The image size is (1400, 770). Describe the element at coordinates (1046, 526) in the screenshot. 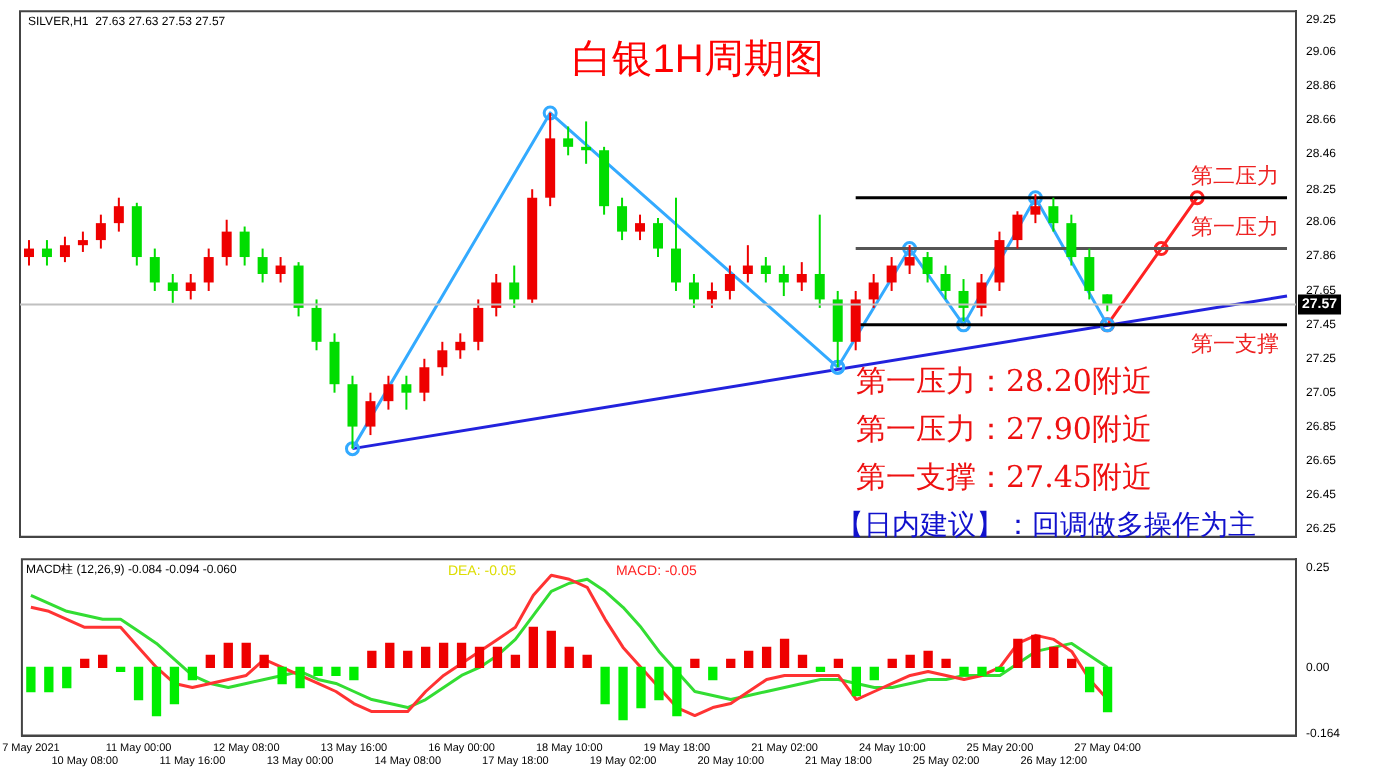

I see `annotation: 【日内建议】：回调做多操作为主` at that location.